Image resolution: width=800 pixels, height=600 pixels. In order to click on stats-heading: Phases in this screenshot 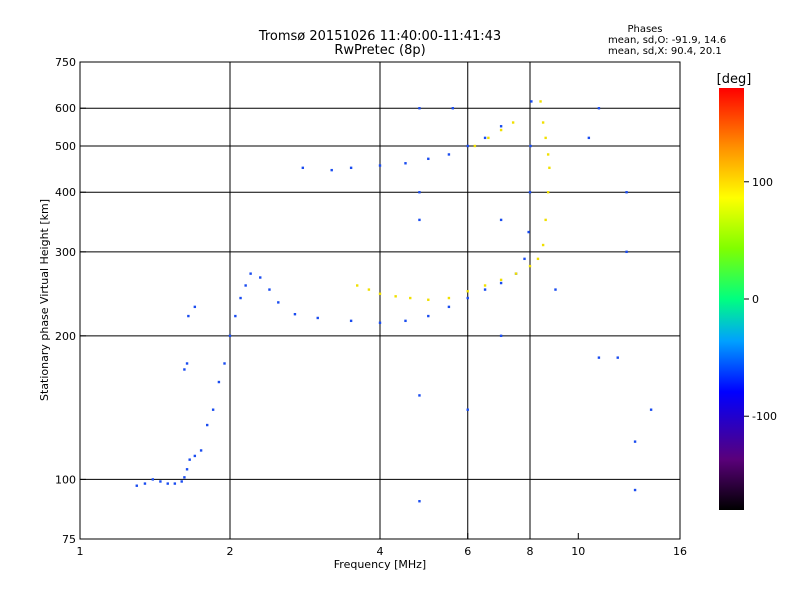, I will do `click(644, 29)`.